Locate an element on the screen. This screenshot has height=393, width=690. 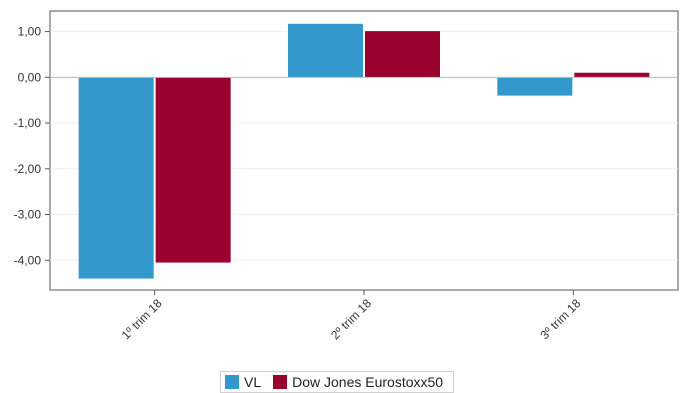
y-tick-label: 1,00 is located at coordinates (30, 32).